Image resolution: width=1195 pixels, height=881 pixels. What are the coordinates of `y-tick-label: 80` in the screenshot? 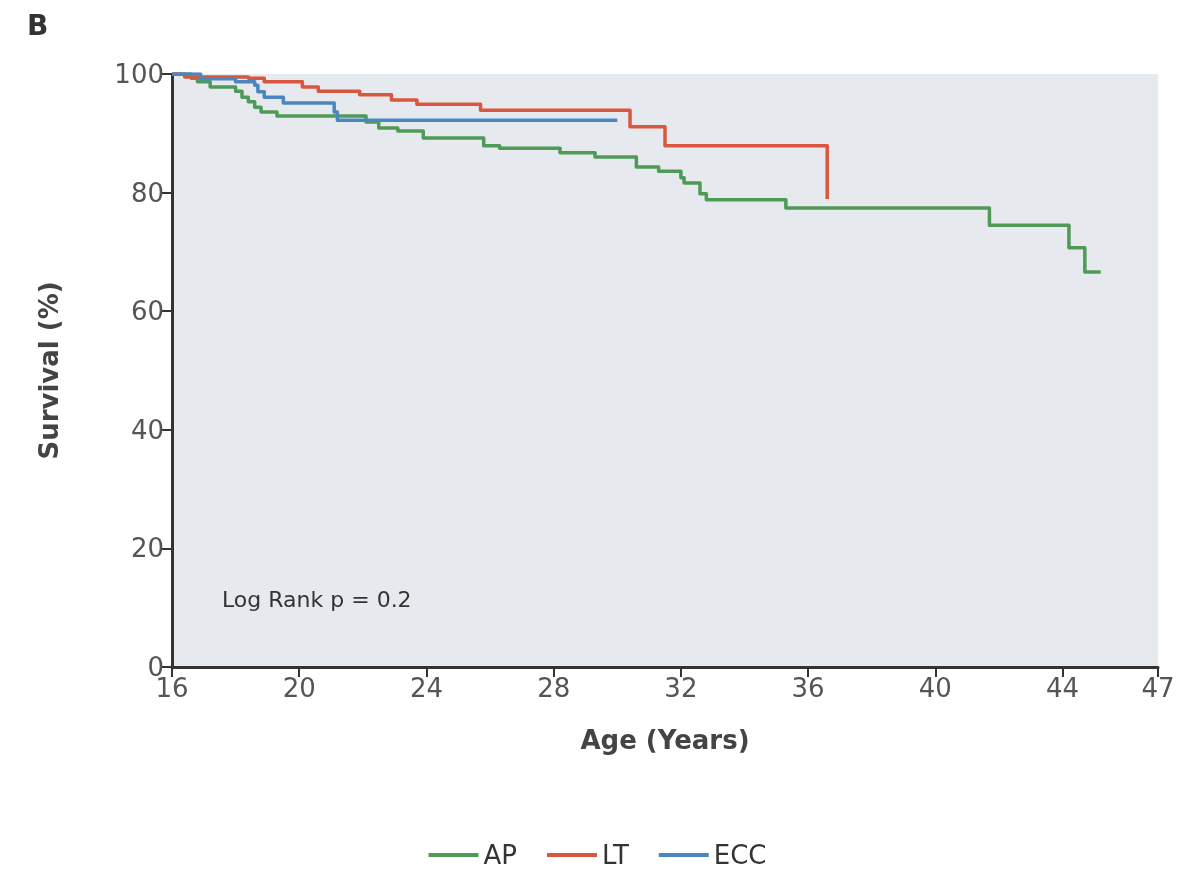 It's located at (147, 192).